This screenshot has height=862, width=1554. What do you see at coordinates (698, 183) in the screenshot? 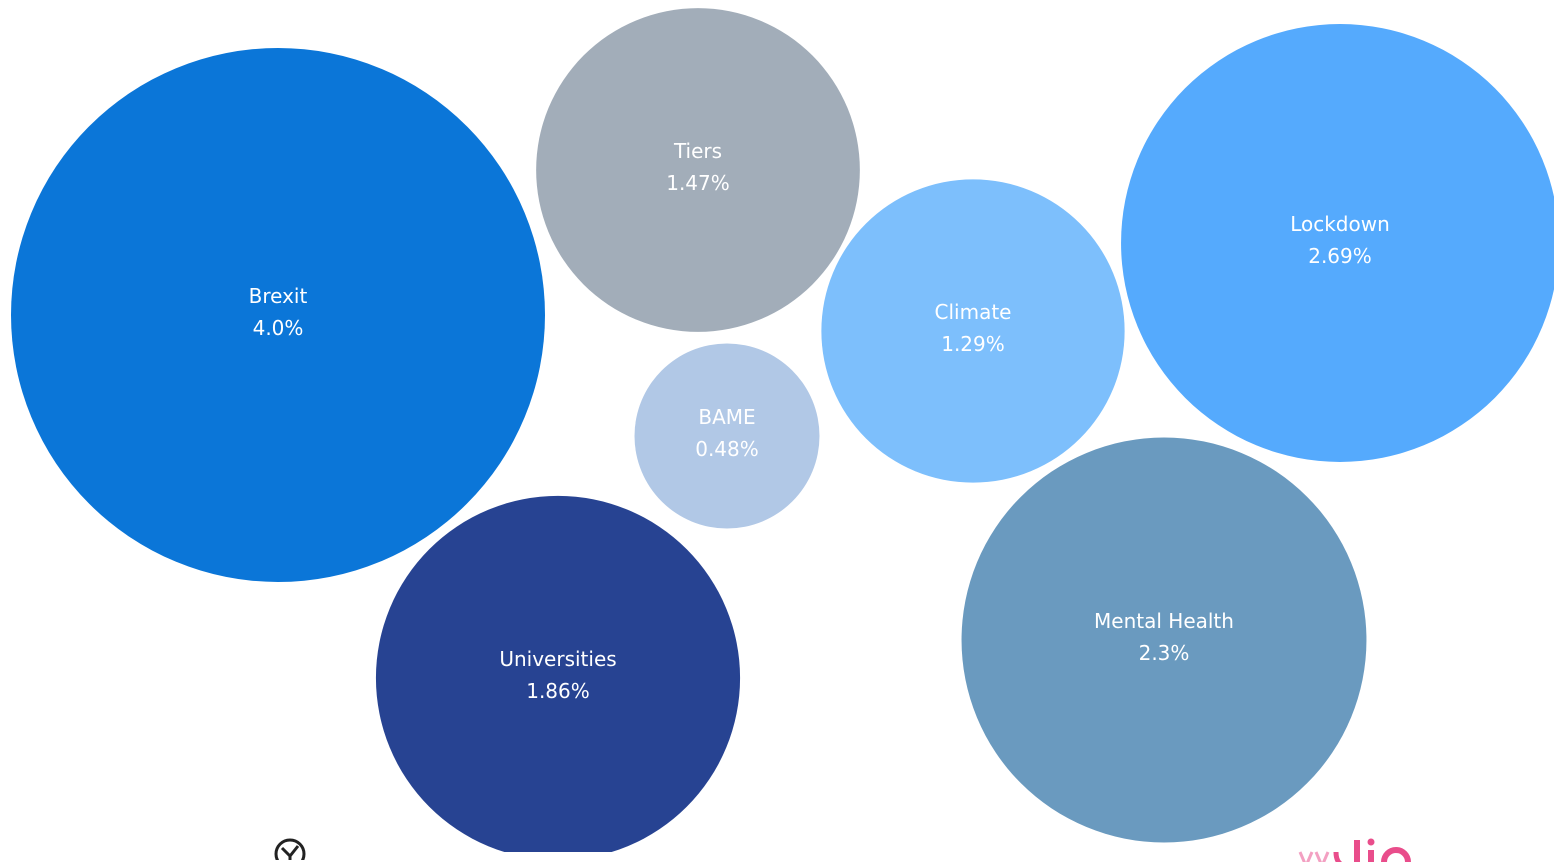
I see `bubble-value-label: 1.47%` at bounding box center [698, 183].